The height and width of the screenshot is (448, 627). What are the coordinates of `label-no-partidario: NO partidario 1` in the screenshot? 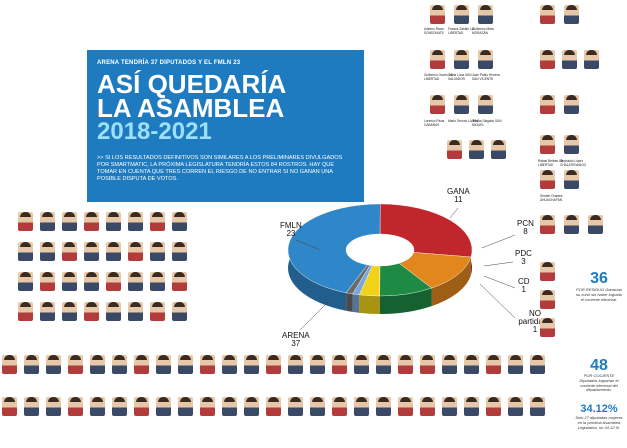 It's located at (535, 322).